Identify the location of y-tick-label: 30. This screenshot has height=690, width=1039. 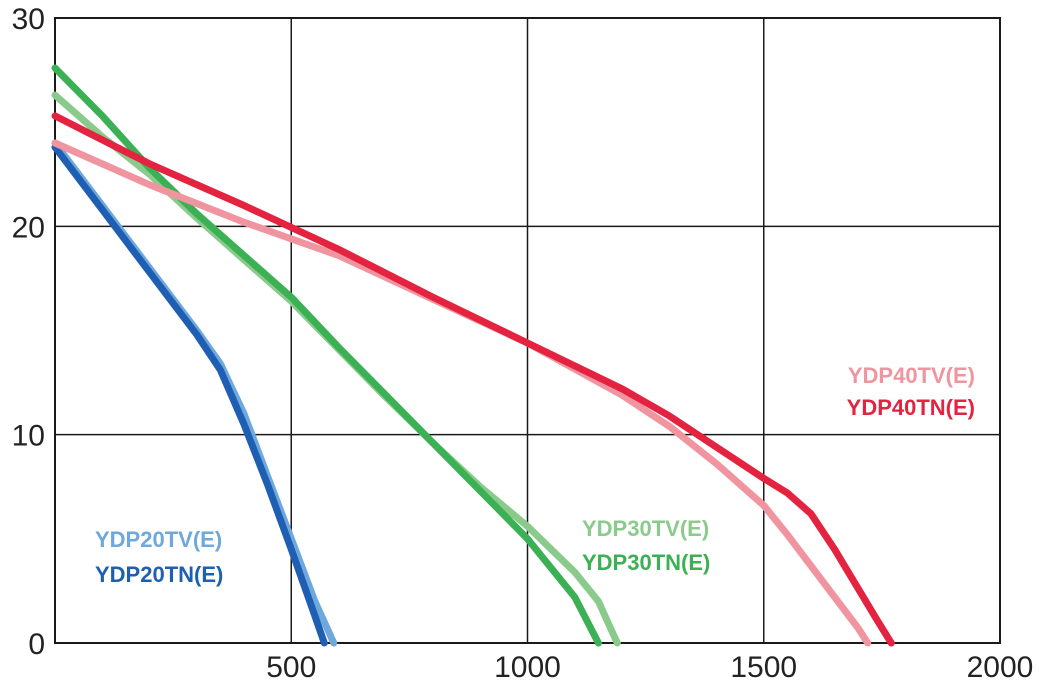
(28, 19).